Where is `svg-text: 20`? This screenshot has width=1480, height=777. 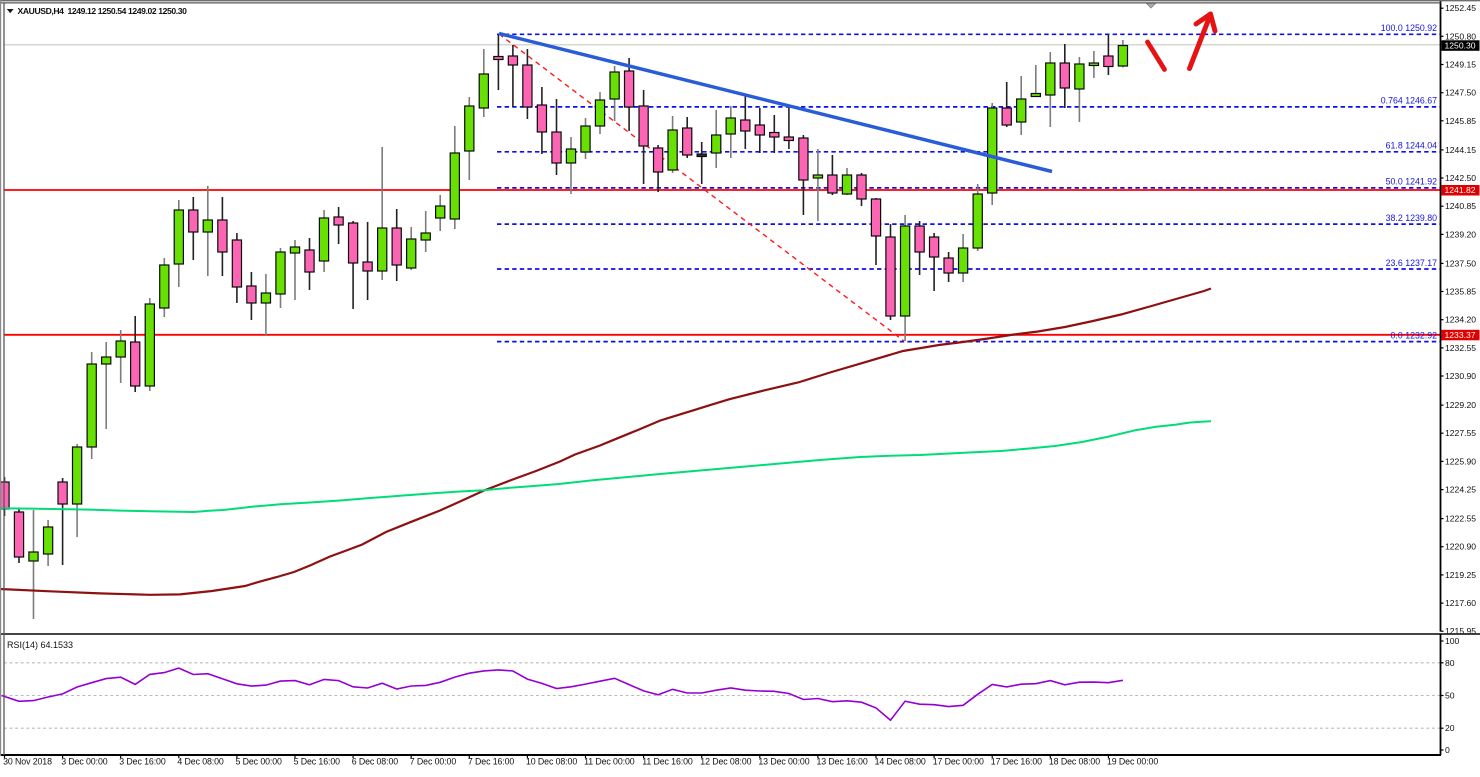
svg-text: 20 is located at coordinates (1450, 728).